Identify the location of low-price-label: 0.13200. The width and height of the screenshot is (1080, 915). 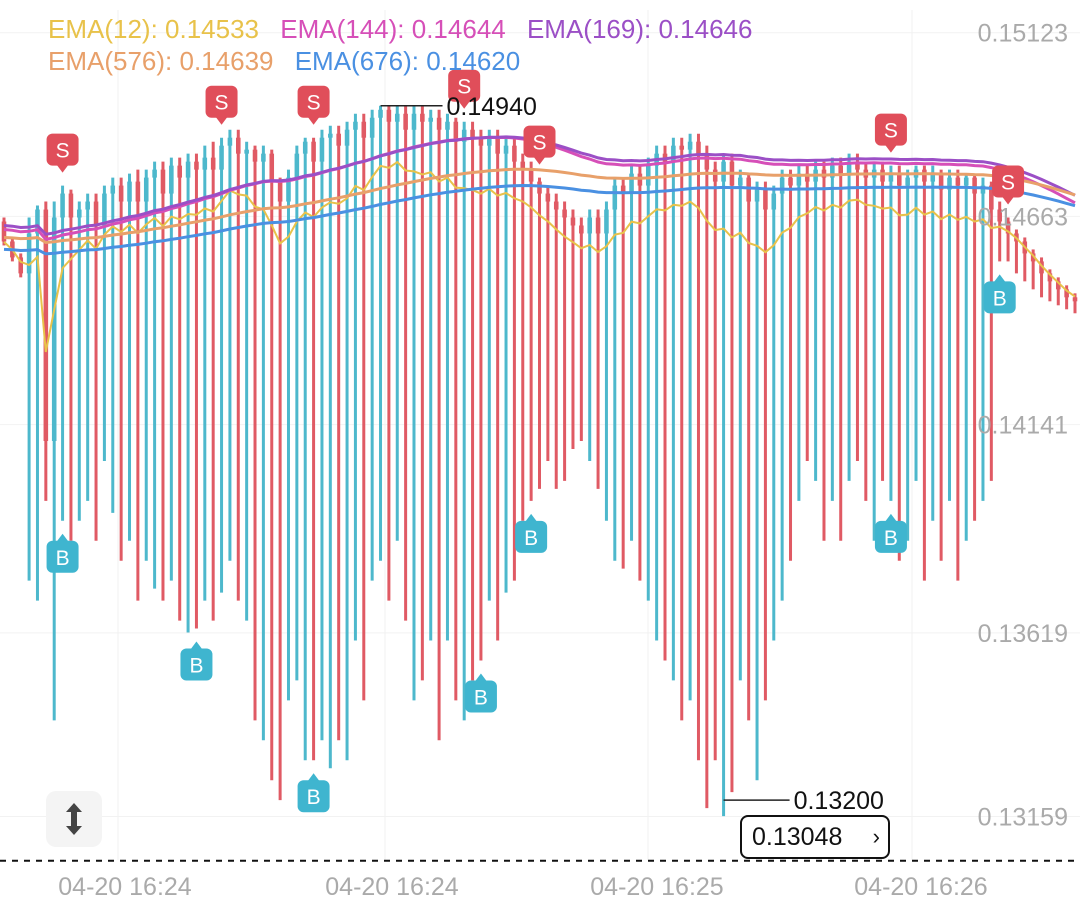
(839, 801).